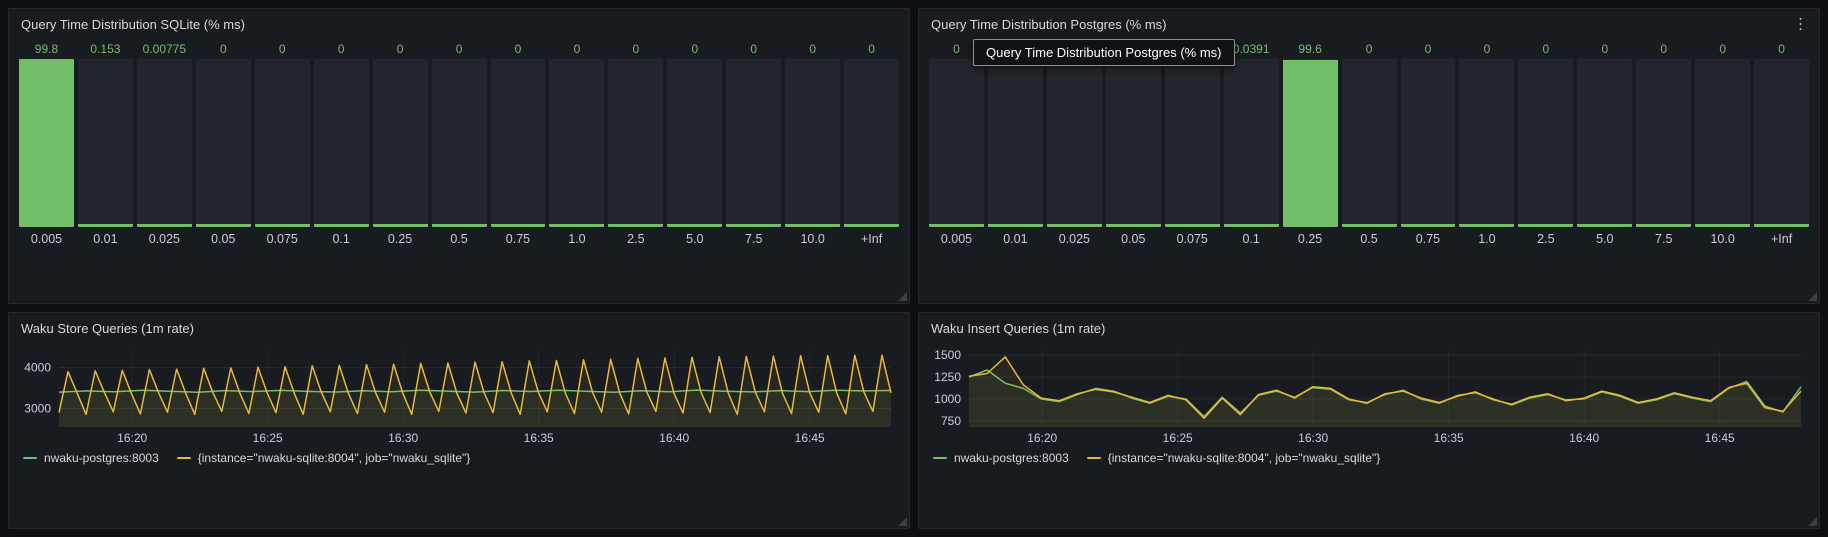 This screenshot has height=537, width=1828. I want to click on x-tick-label: 10.0, so click(812, 239).